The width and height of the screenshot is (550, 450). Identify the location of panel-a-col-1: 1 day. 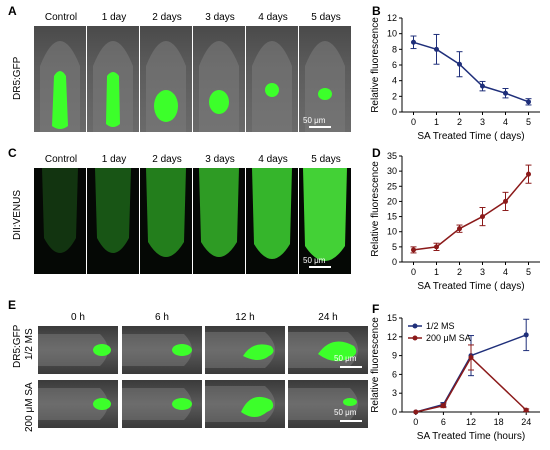
(114, 17).